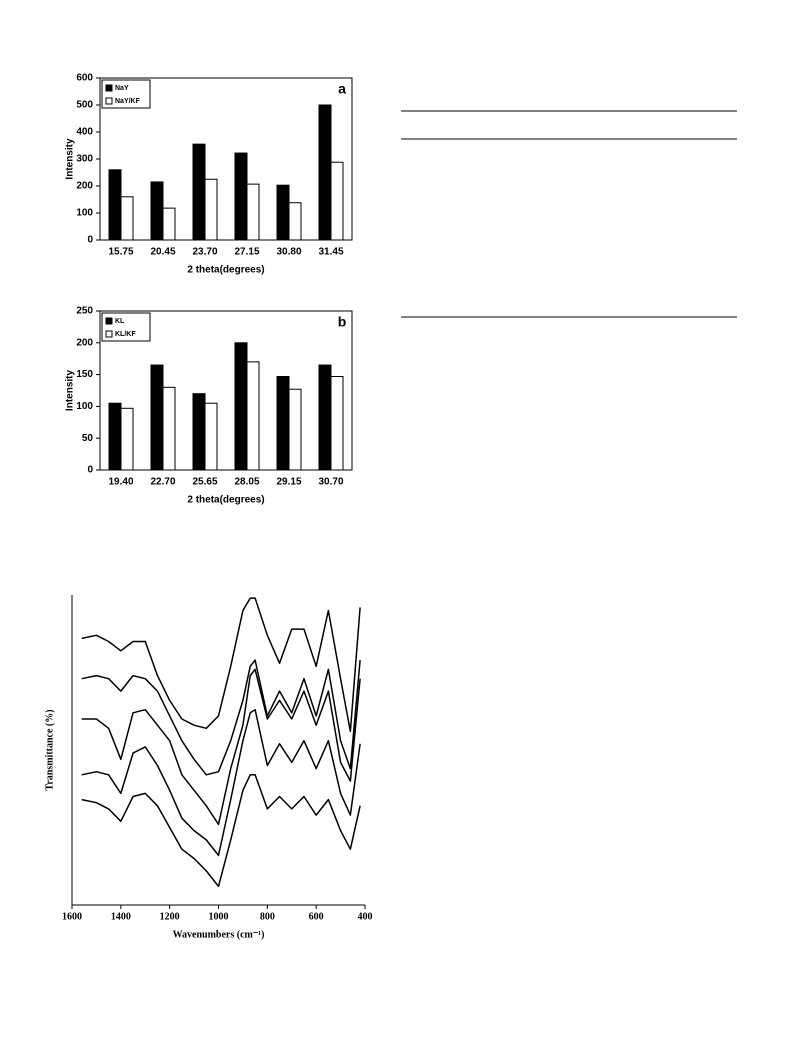 This screenshot has width=793, height=1057. I want to click on x-tick-label: 30.80, so click(288, 252).